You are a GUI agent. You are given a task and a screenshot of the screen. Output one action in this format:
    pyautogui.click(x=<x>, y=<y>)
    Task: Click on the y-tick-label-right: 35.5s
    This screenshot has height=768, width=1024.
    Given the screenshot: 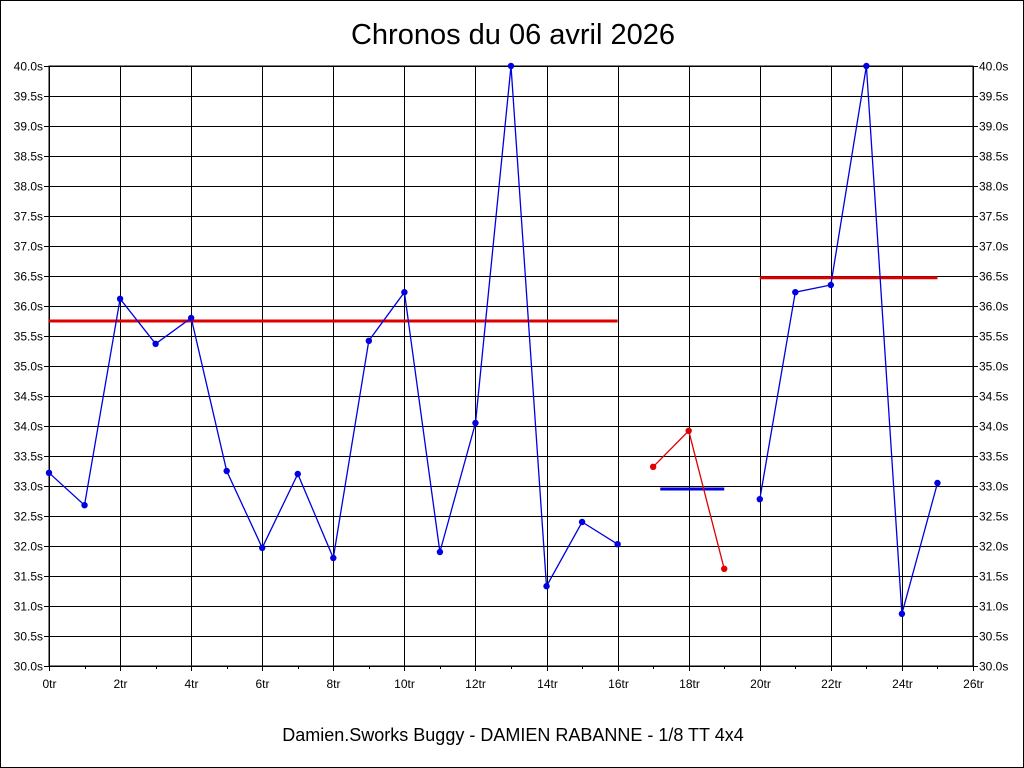 What is the action you would take?
    pyautogui.click(x=993, y=337)
    